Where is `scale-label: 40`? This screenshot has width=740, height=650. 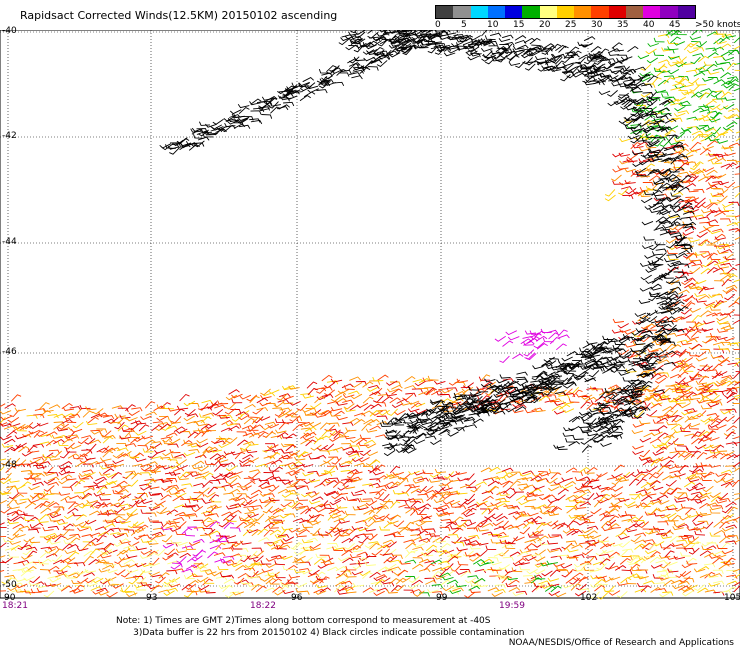 scale-label: 40 is located at coordinates (649, 25).